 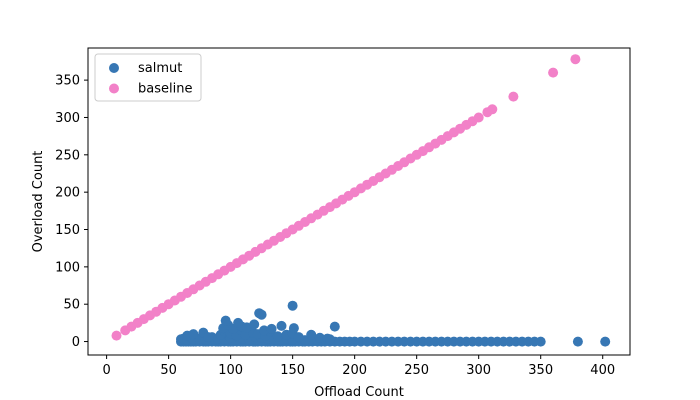 What do you see at coordinates (106, 370) in the screenshot?
I see `x-tick-label: 0` at bounding box center [106, 370].